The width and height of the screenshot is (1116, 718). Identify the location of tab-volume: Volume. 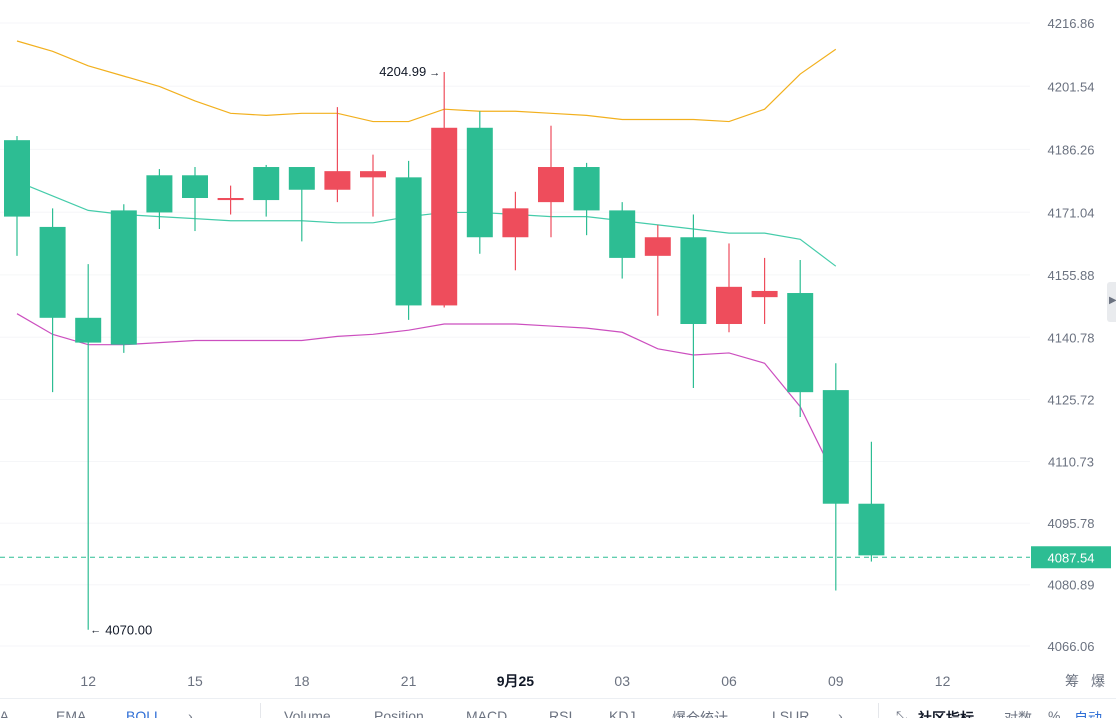
(307, 713).